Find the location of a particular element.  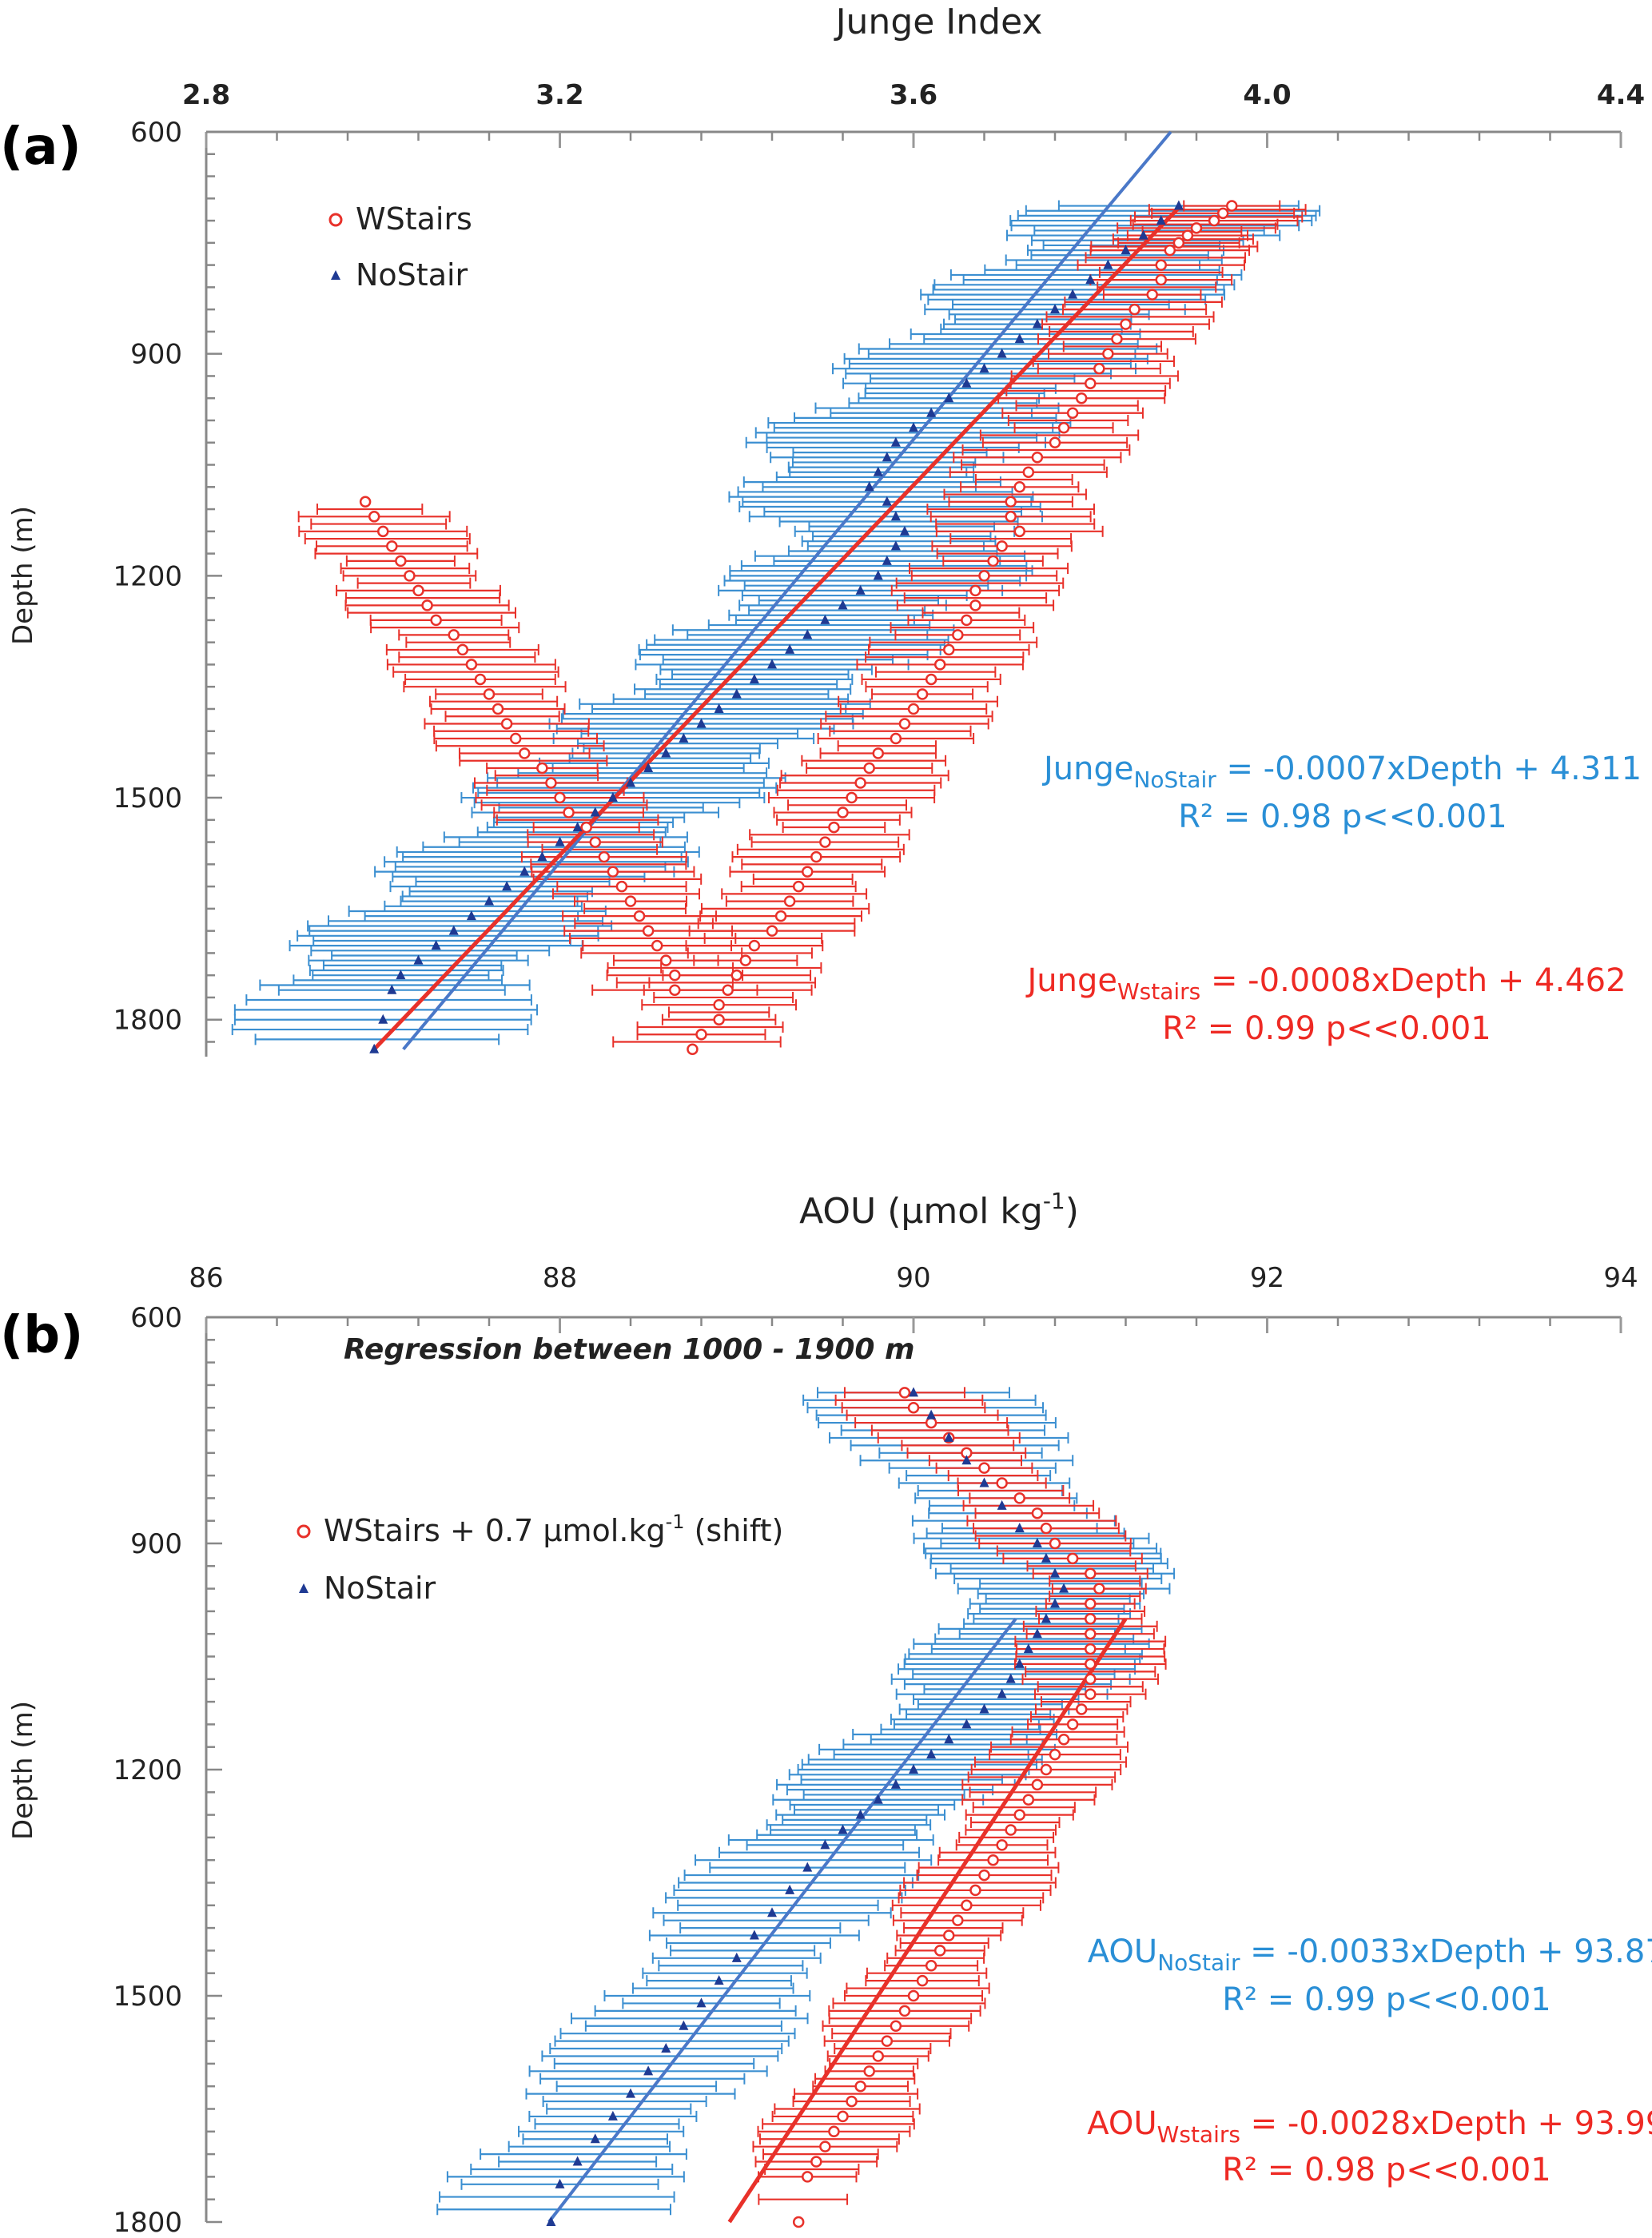

x-tick-label: 2.8 is located at coordinates (206, 95).